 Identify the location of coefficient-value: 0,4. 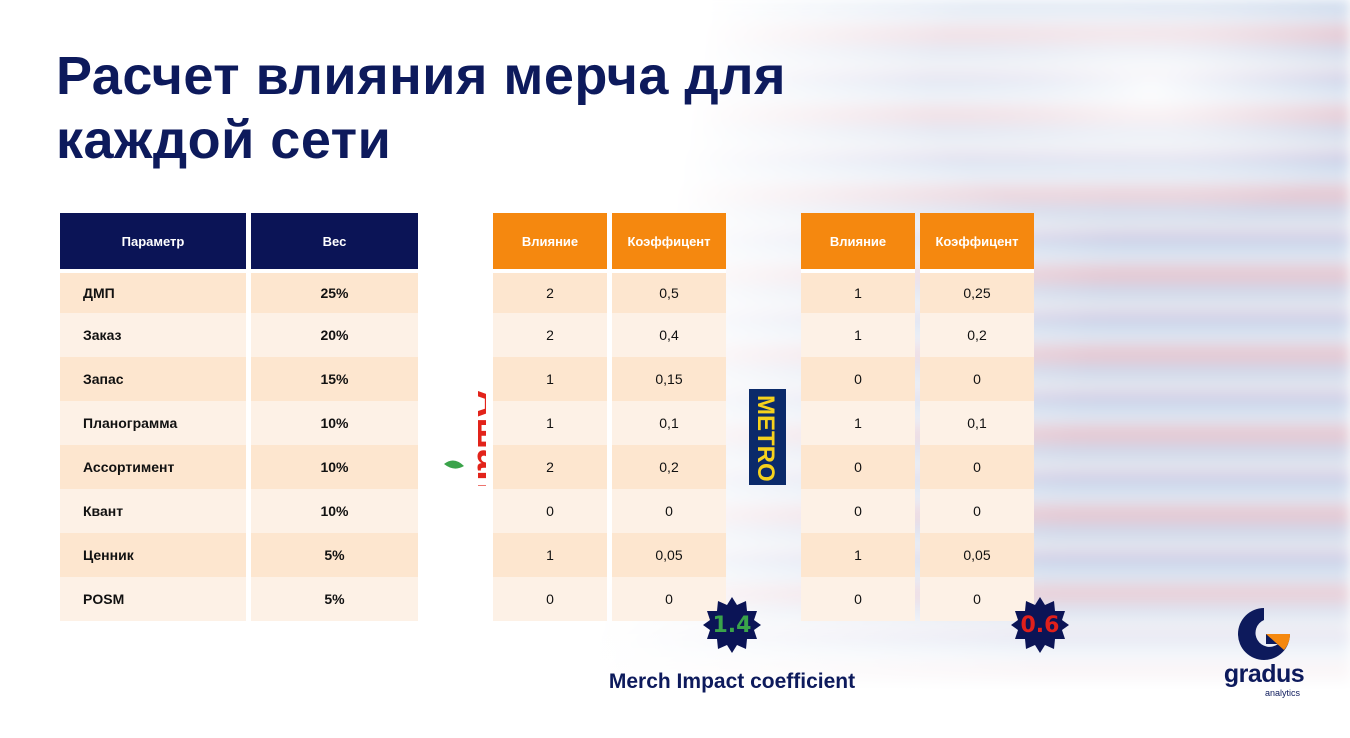
(669, 335).